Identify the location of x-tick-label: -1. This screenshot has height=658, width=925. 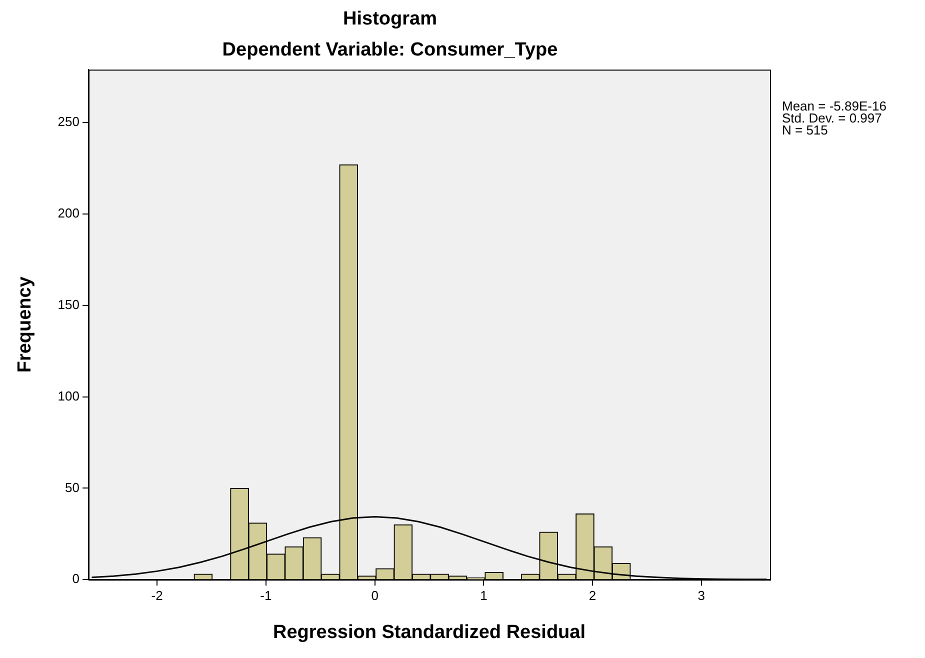
(266, 595).